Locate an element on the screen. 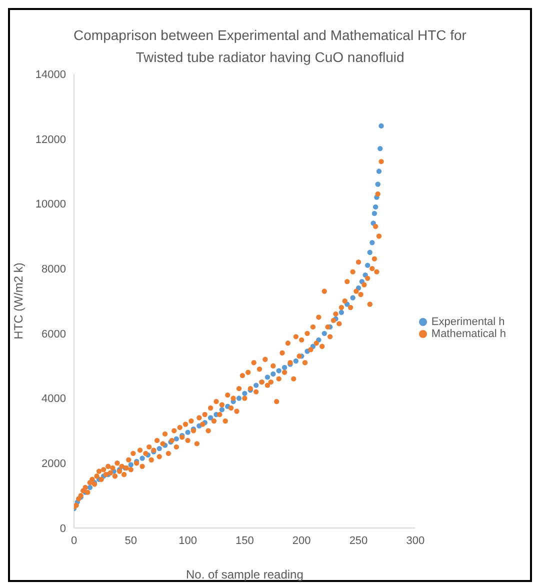  y-tick-label: 14000 is located at coordinates (50, 74).